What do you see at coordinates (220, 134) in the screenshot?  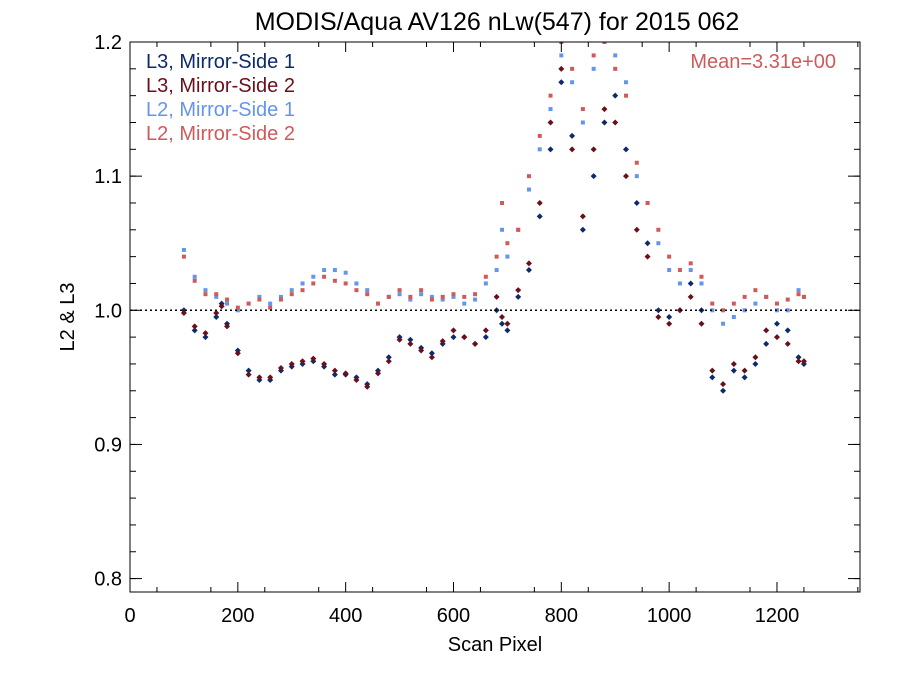 I see `legend-entry: L2, Mirror-Side 2` at bounding box center [220, 134].